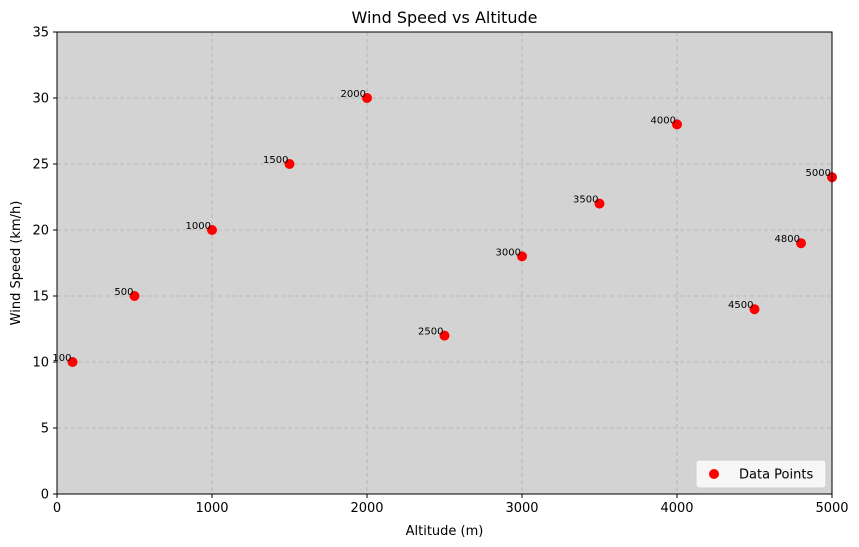  What do you see at coordinates (714, 474) in the screenshot?
I see `legend-marker` at bounding box center [714, 474].